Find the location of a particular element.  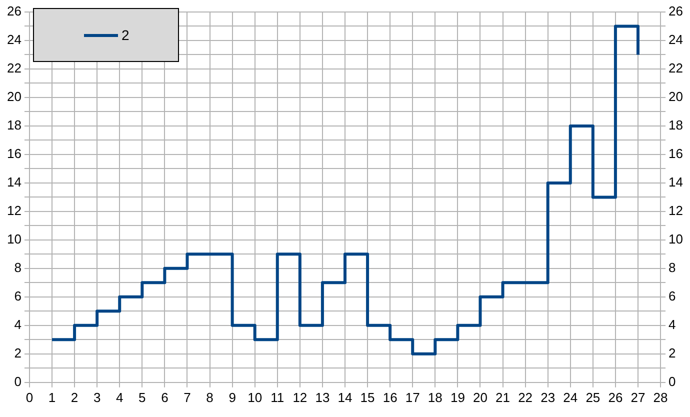

y-tick-label: 20 is located at coordinates (14, 96).